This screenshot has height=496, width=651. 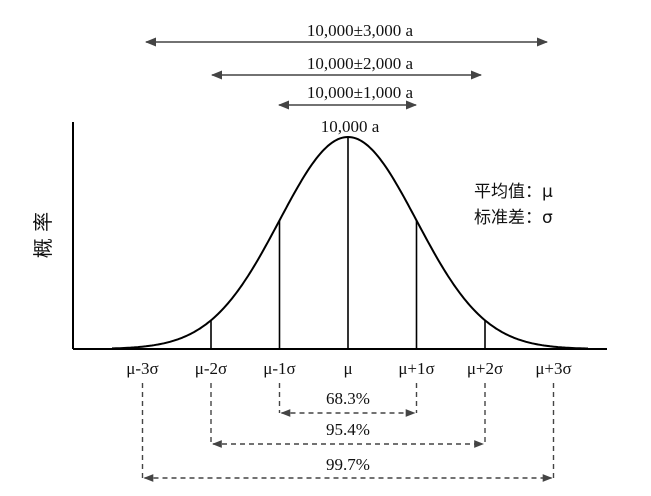 I want to click on peak-label: 10,000 a, so click(x=350, y=126).